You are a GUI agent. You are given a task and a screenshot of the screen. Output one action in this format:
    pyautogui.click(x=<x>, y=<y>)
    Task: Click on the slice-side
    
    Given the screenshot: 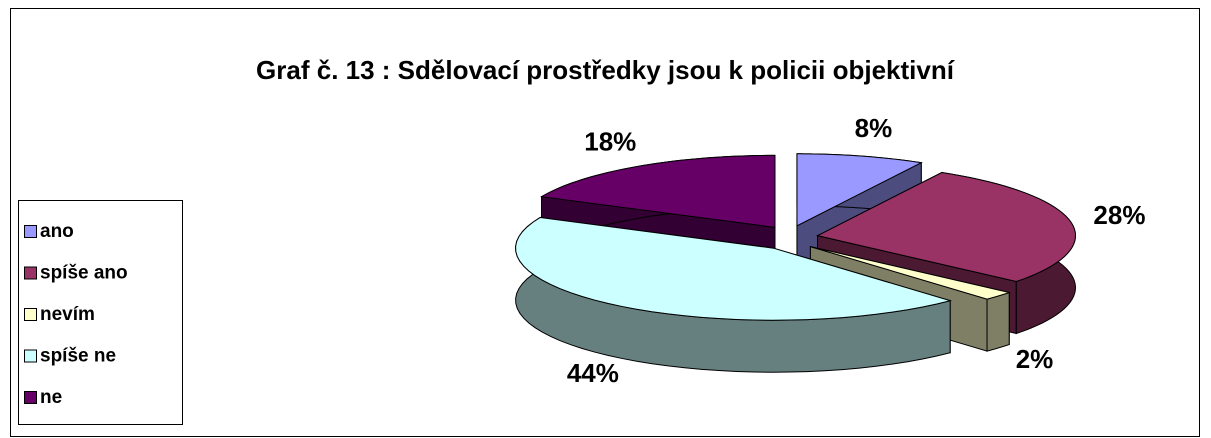 What is the action you would take?
    pyautogui.click(x=998, y=321)
    